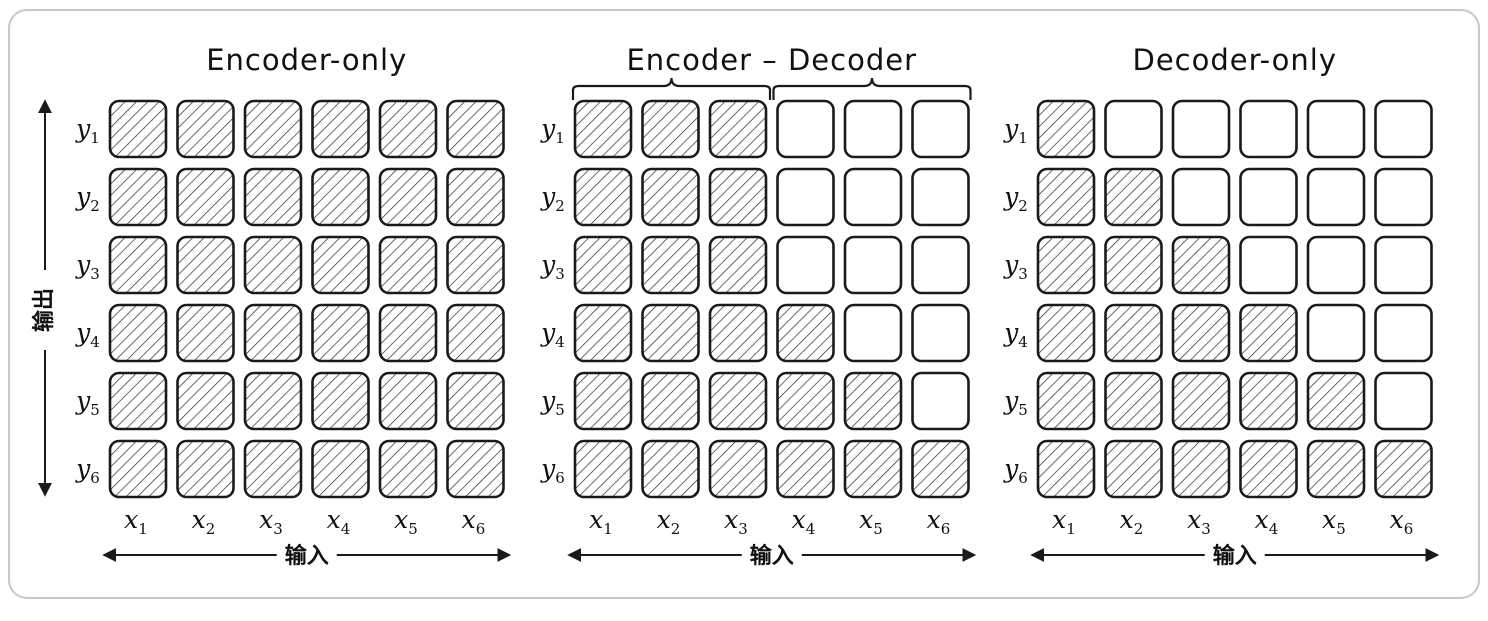 This screenshot has width=1488, height=621. I want to click on input-axis-label: 输入, so click(772, 556).